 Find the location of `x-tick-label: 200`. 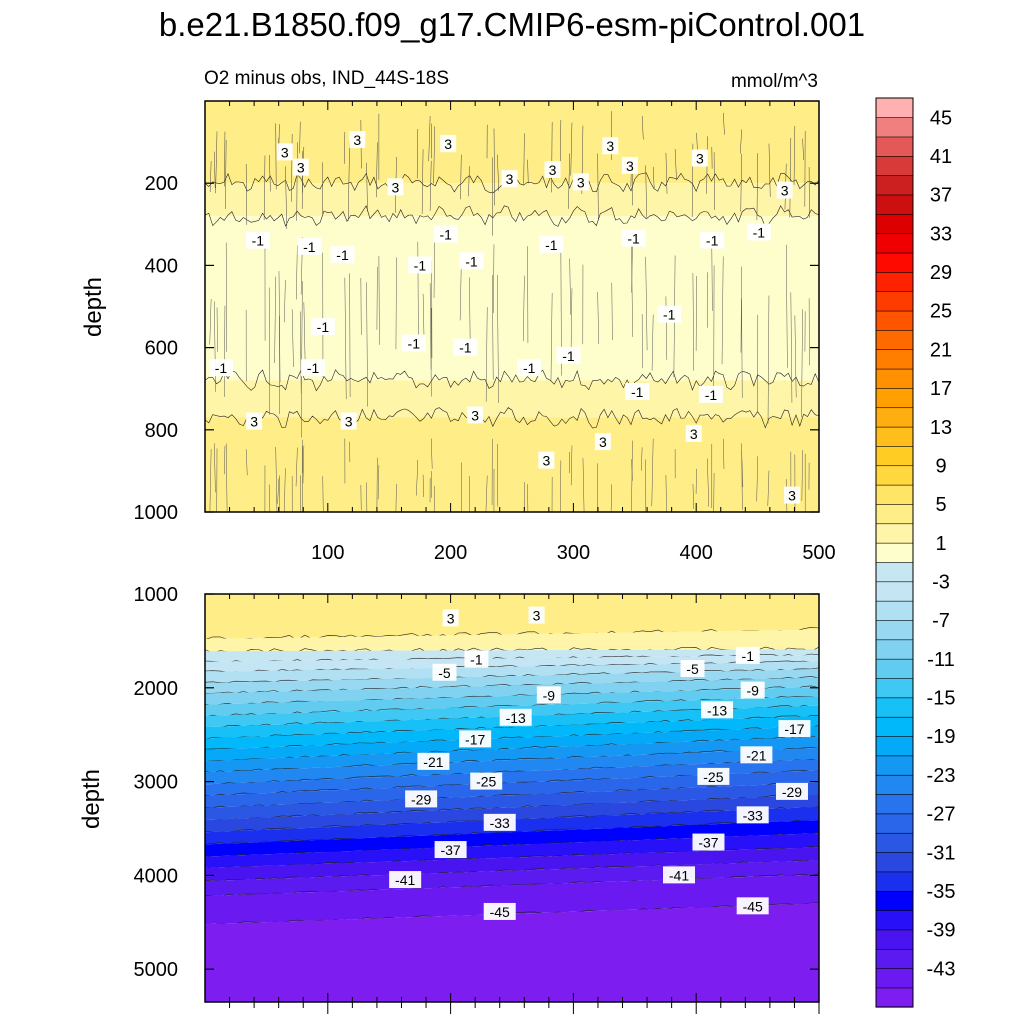

x-tick-label: 200 is located at coordinates (450, 553).